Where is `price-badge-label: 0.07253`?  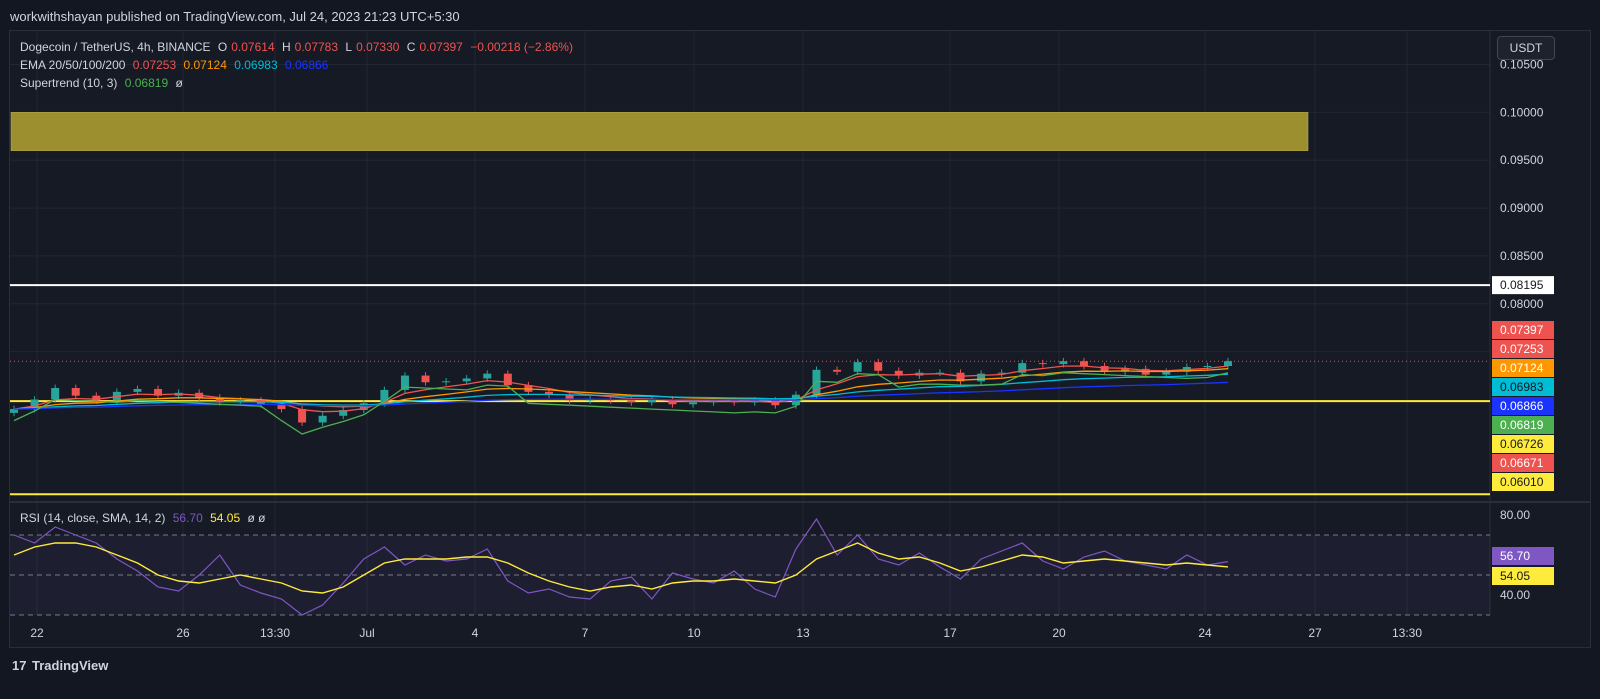
price-badge-label: 0.07253 is located at coordinates (1522, 349).